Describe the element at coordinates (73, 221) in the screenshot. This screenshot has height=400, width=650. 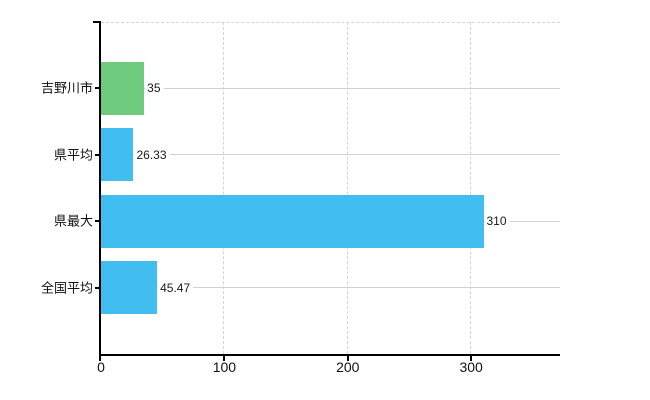
I see `category-label-2: 県最大` at that location.